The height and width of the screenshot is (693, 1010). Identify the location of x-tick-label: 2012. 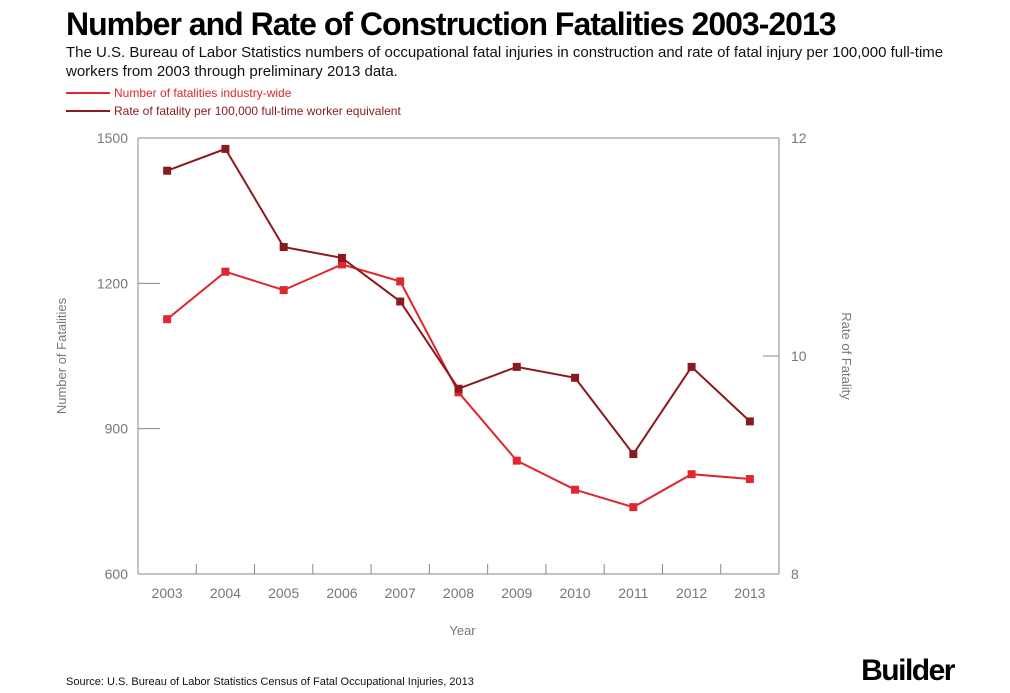
(691, 593).